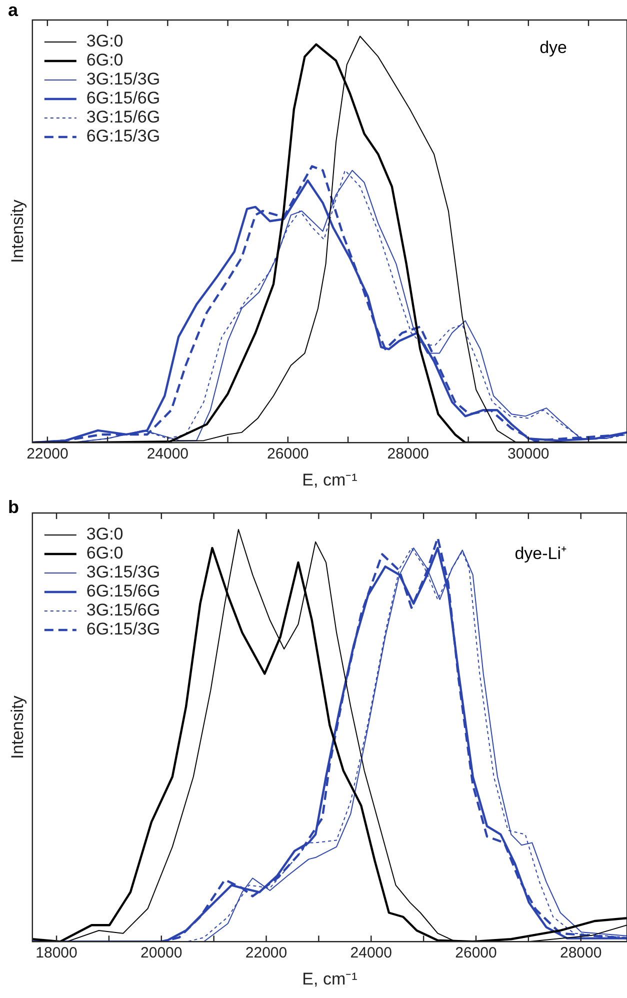 Image resolution: width=627 pixels, height=998 pixels. What do you see at coordinates (13, 507) in the screenshot?
I see `text: b` at bounding box center [13, 507].